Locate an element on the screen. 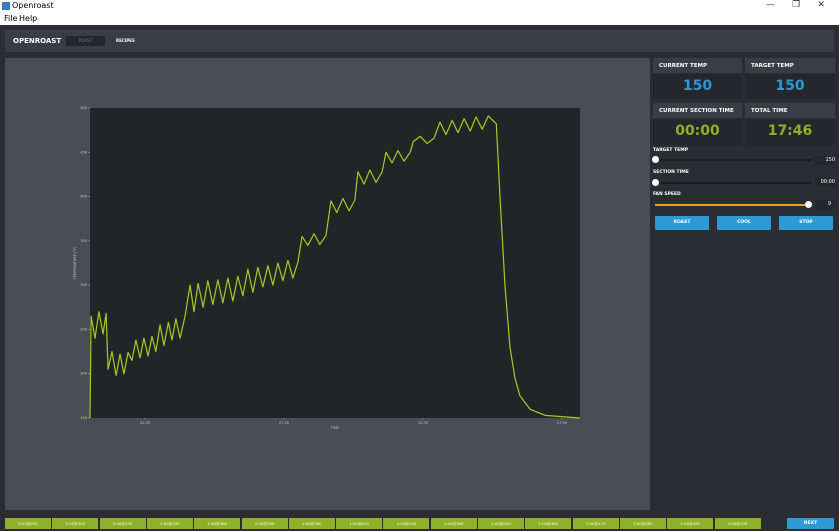  y-tick-label: 200 is located at coordinates (83, 374).